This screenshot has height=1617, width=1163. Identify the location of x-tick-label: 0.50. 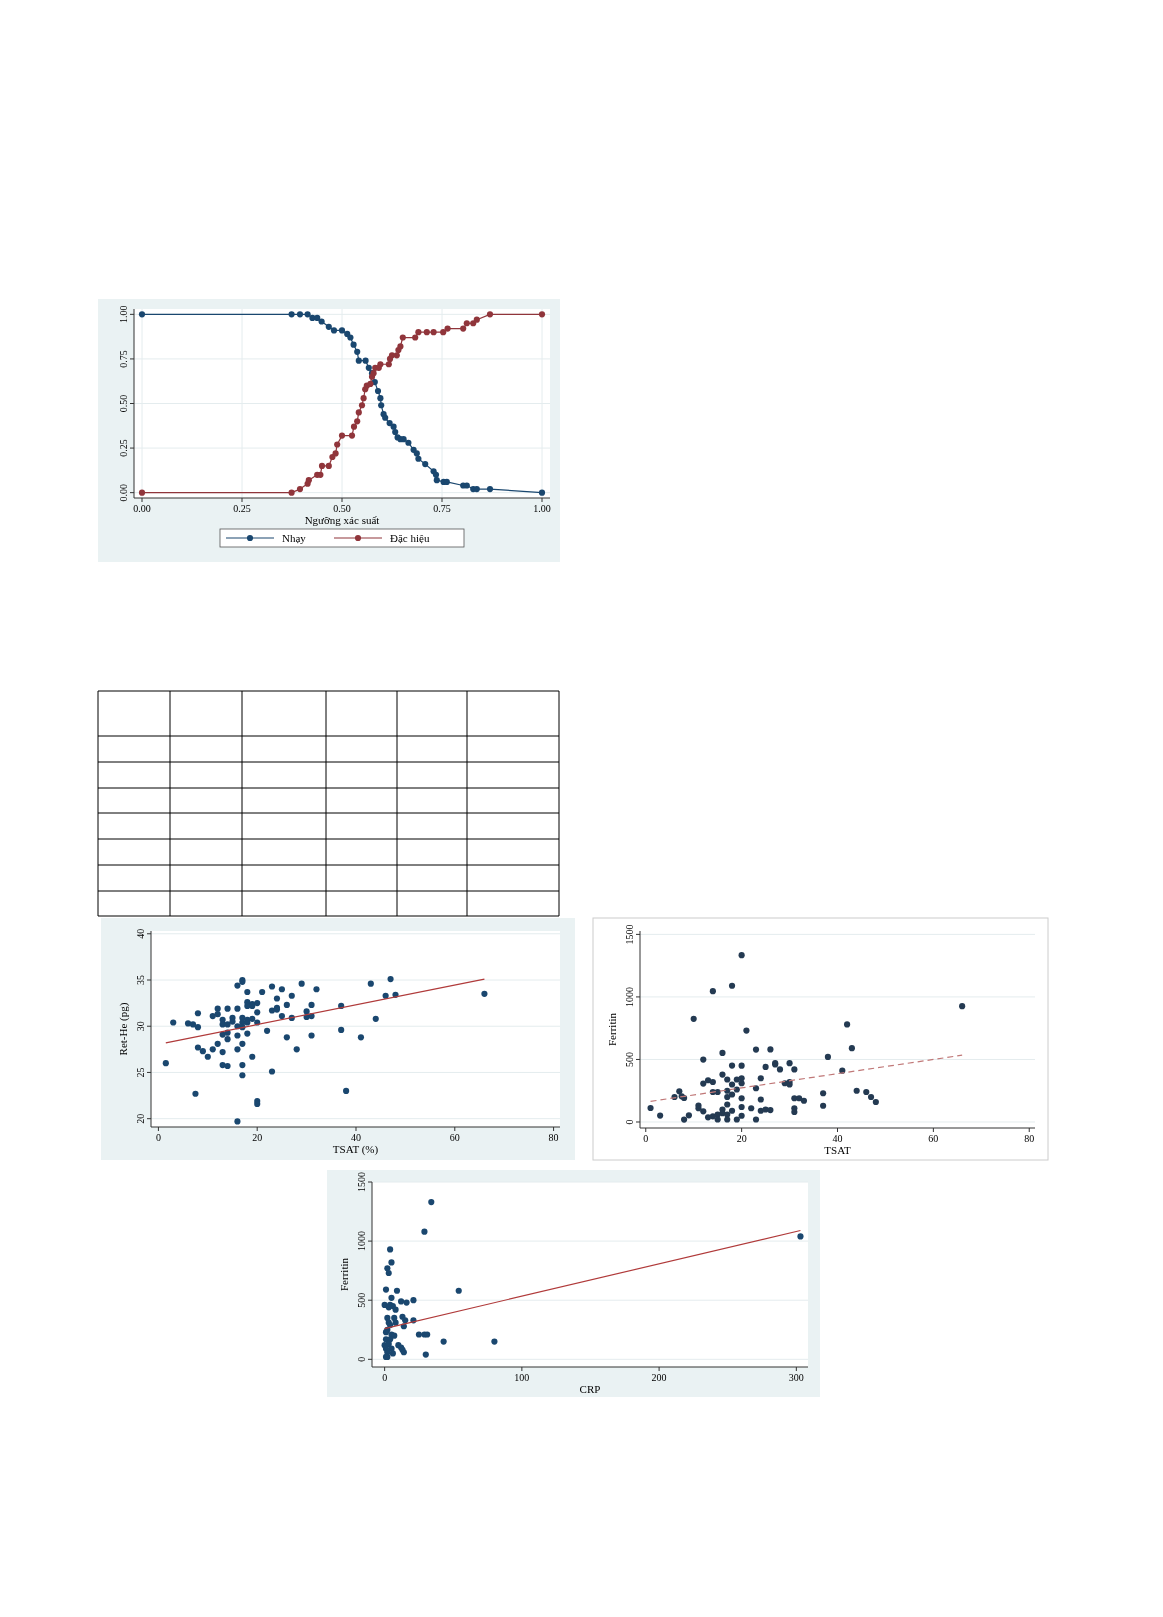
(342, 508).